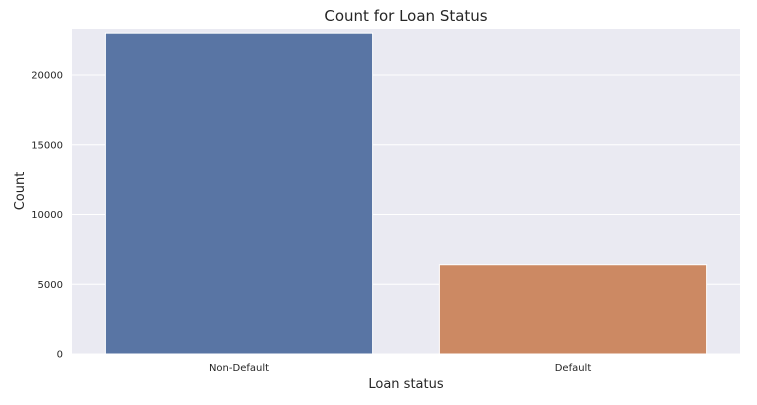  Describe the element at coordinates (60, 355) in the screenshot. I see `y-tick-label: 0` at that location.